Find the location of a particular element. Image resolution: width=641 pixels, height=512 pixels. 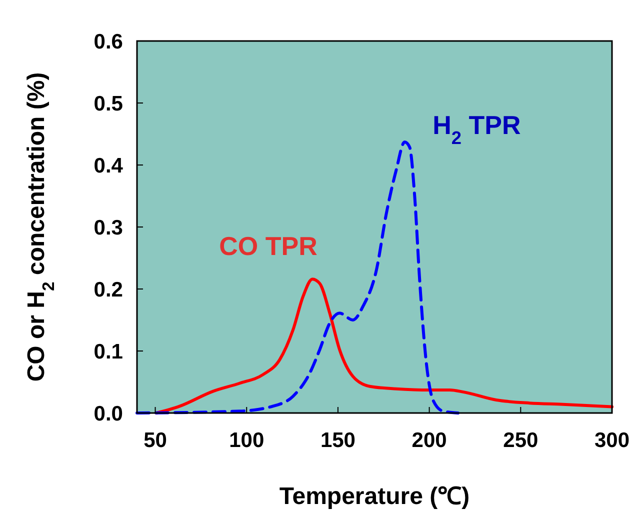

y-tick-label: 0.5 is located at coordinates (109, 104).